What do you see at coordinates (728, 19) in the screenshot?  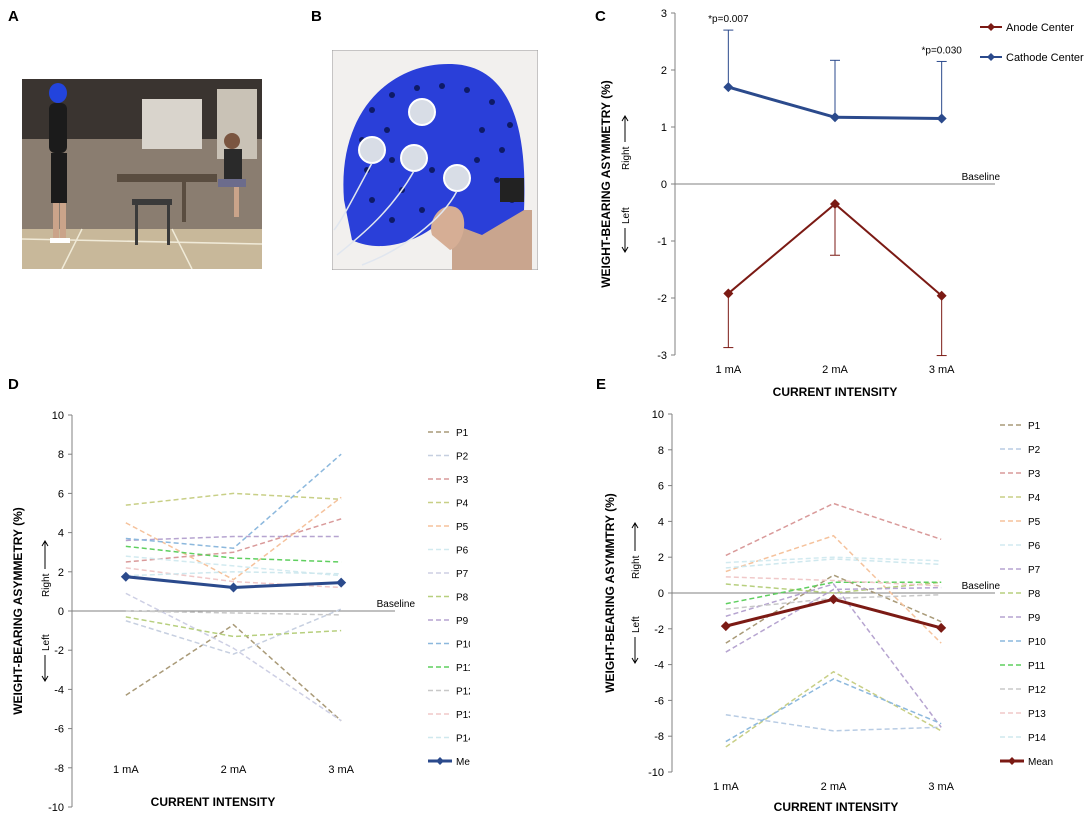 I see `significance-annotation: *p=0.007` at bounding box center [728, 19].